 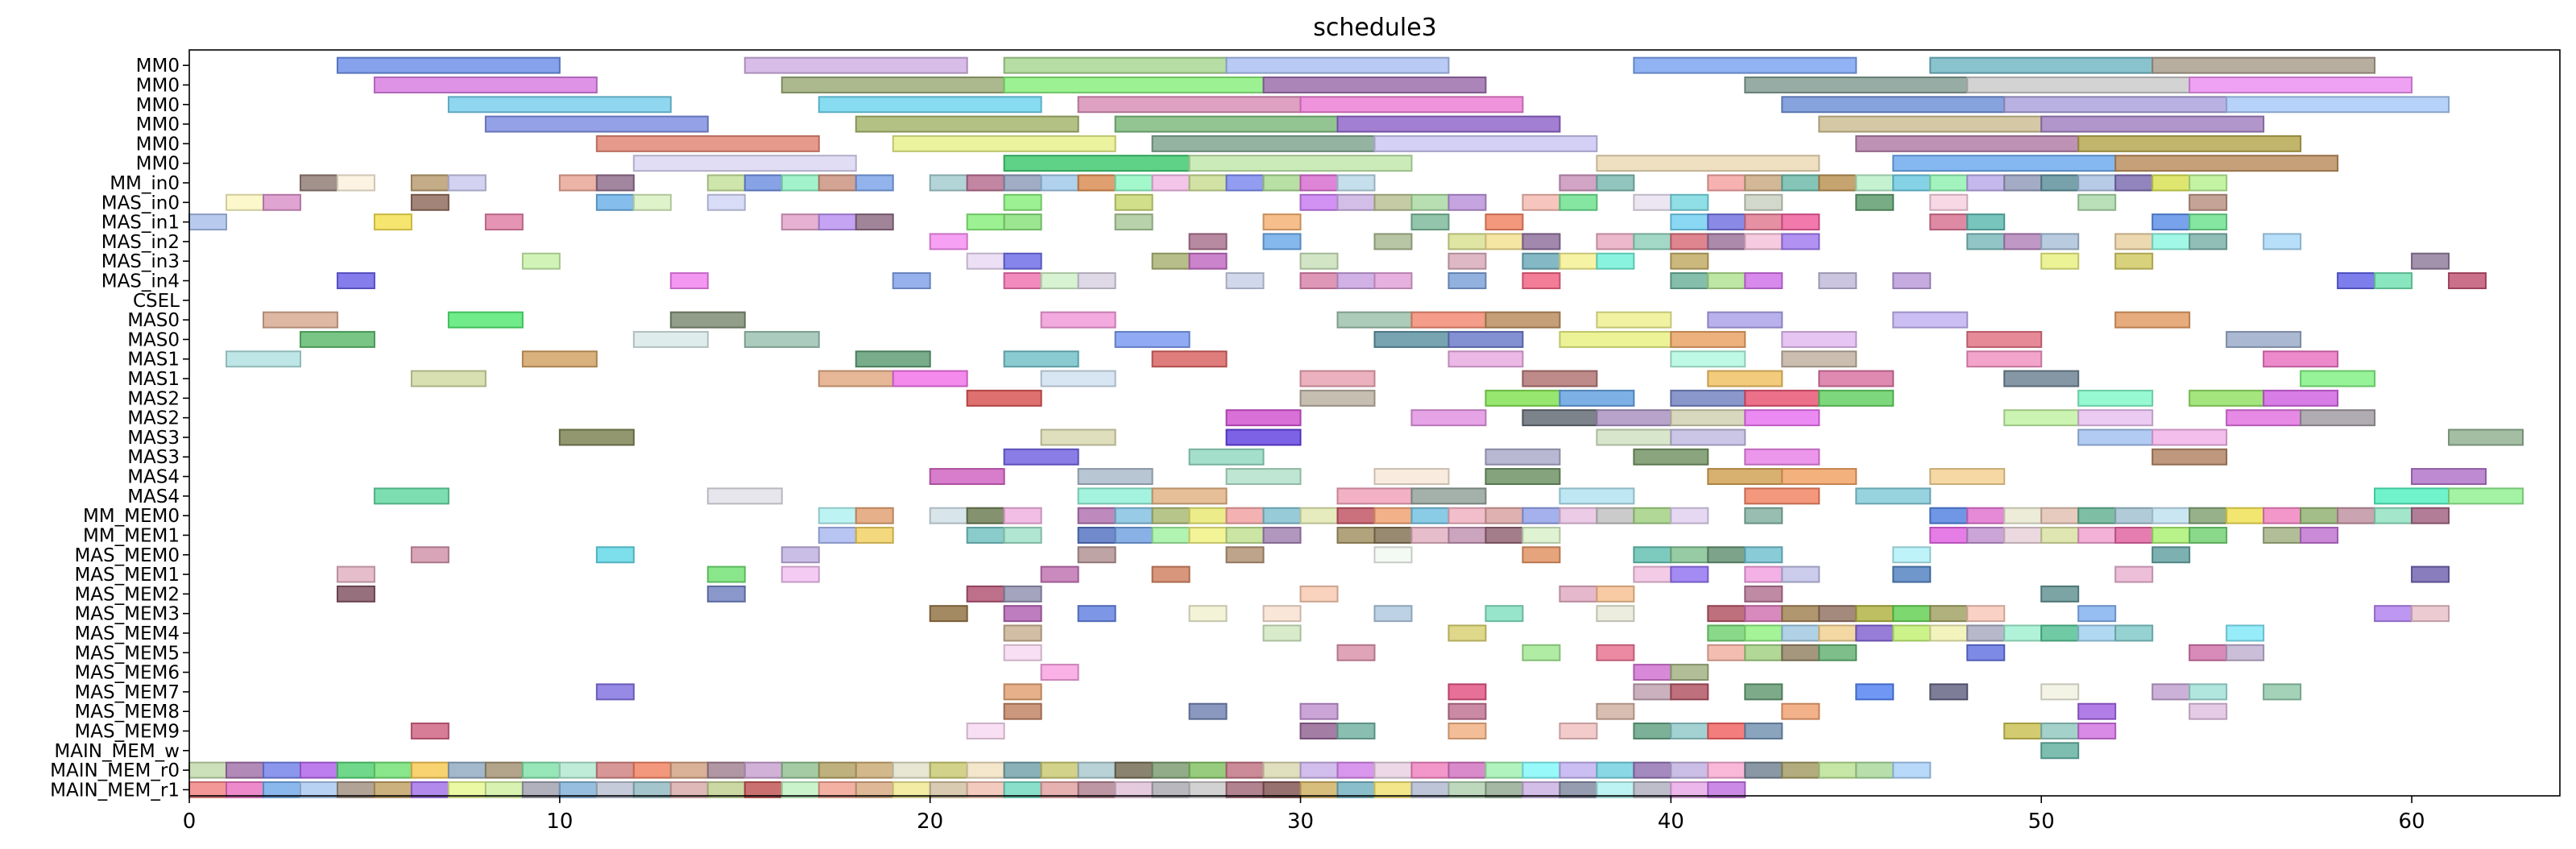 I want to click on row-label: MM0, so click(x=158, y=144).